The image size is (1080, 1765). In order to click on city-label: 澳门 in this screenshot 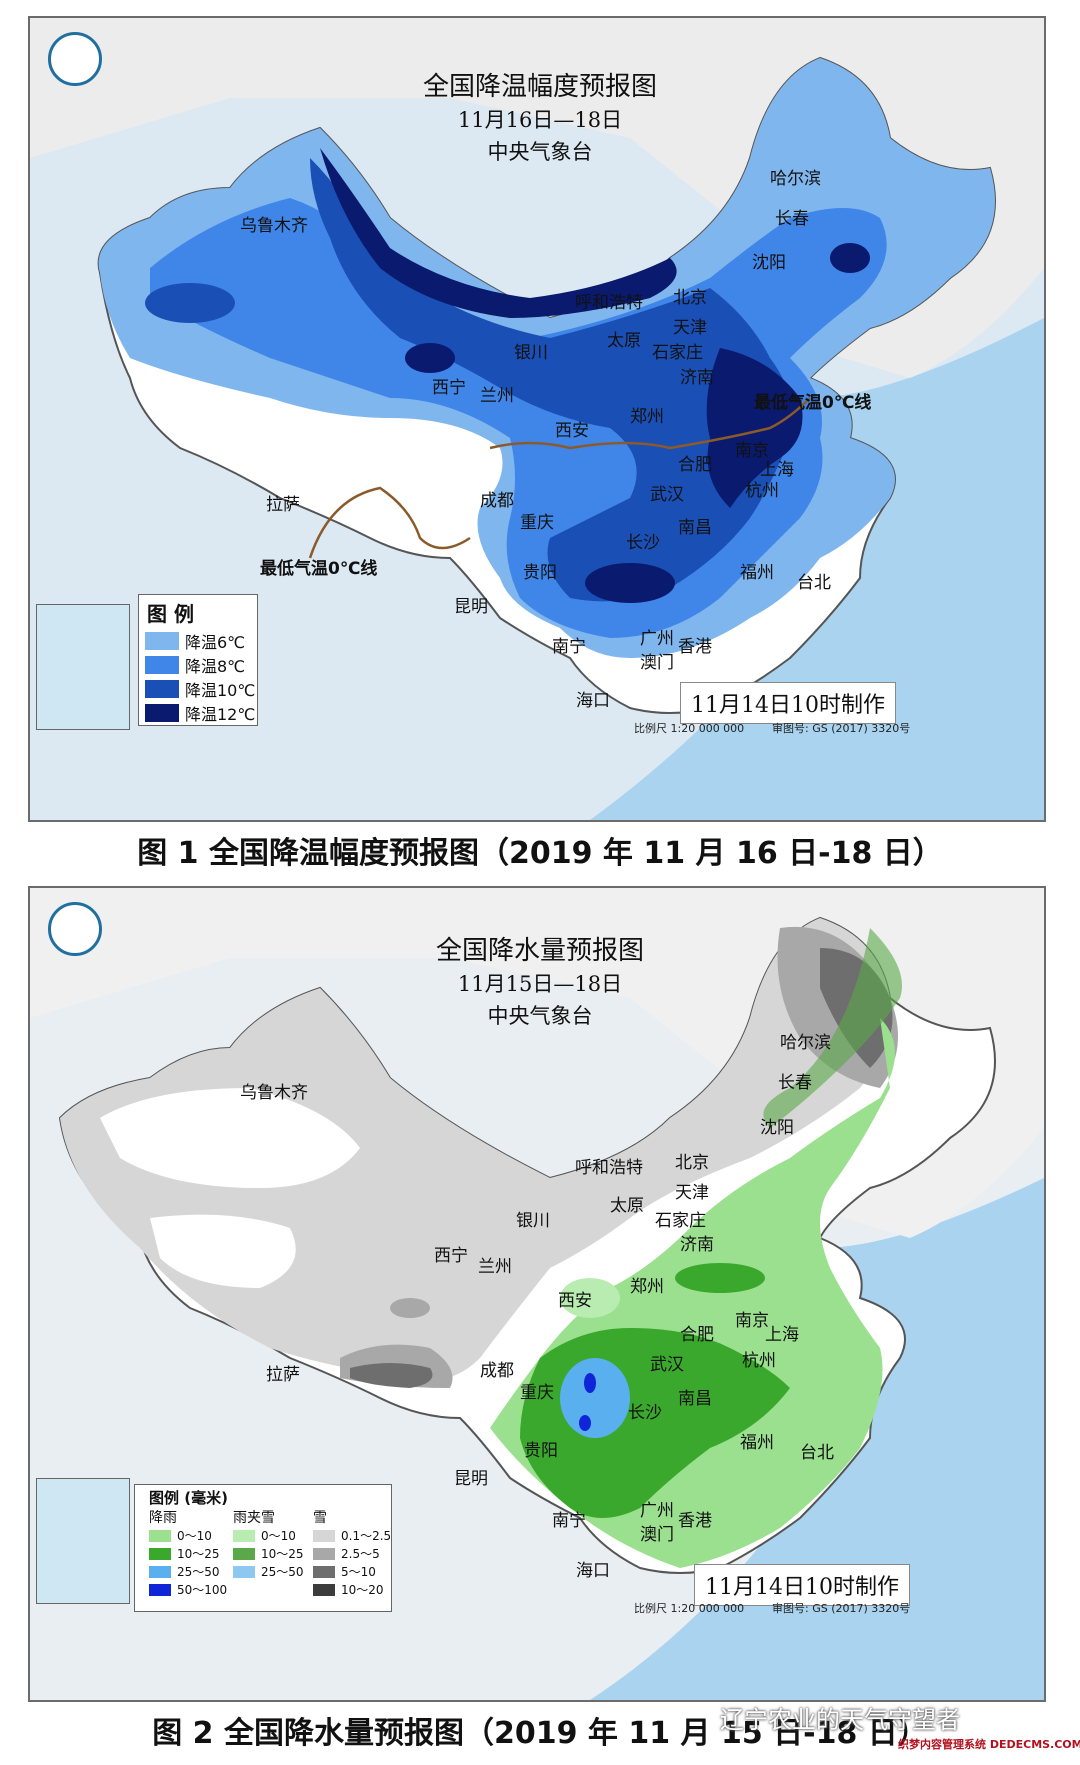, I will do `click(657, 1535)`.